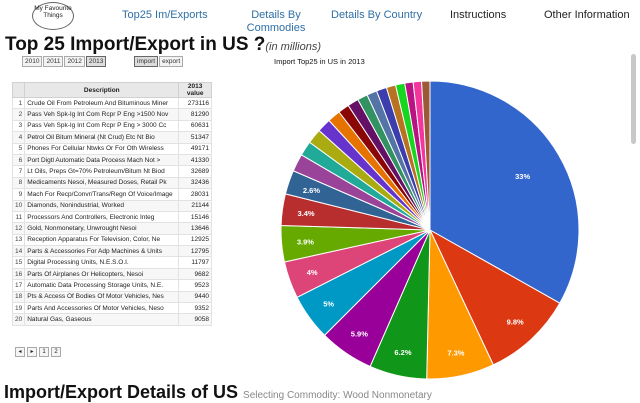 Image resolution: width=640 pixels, height=403 pixels. What do you see at coordinates (195, 308) in the screenshot?
I see `row-value: 9352` at bounding box center [195, 308].